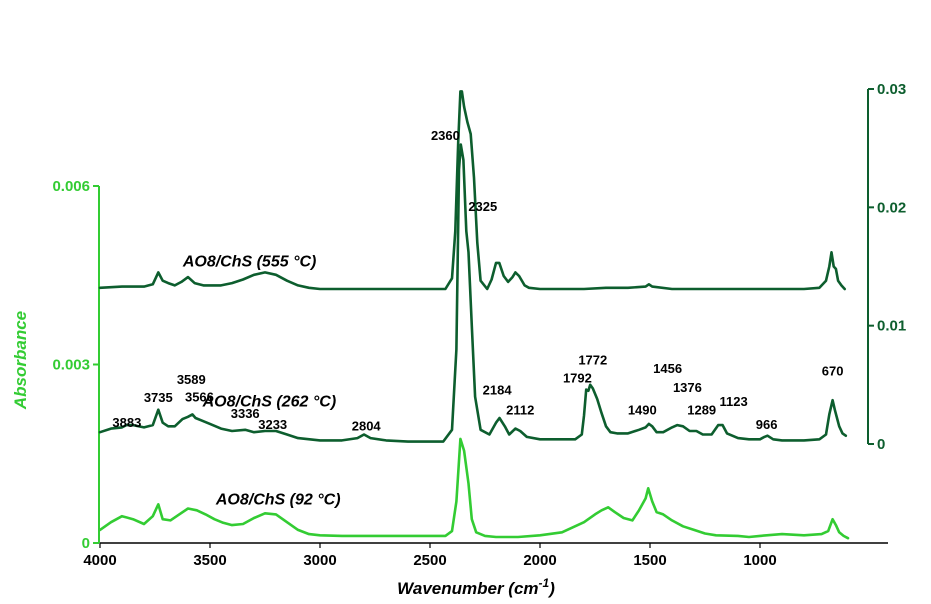 Image resolution: width=931 pixels, height=604 pixels. Describe the element at coordinates (687, 387) in the screenshot. I see `peak-label: 1376` at that location.